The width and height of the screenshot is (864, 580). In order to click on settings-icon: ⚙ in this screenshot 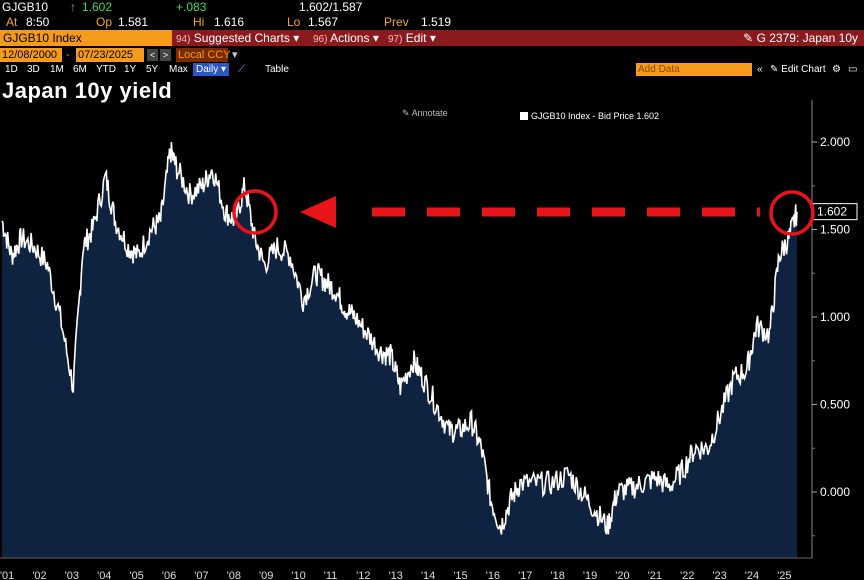, I will do `click(836, 69)`.